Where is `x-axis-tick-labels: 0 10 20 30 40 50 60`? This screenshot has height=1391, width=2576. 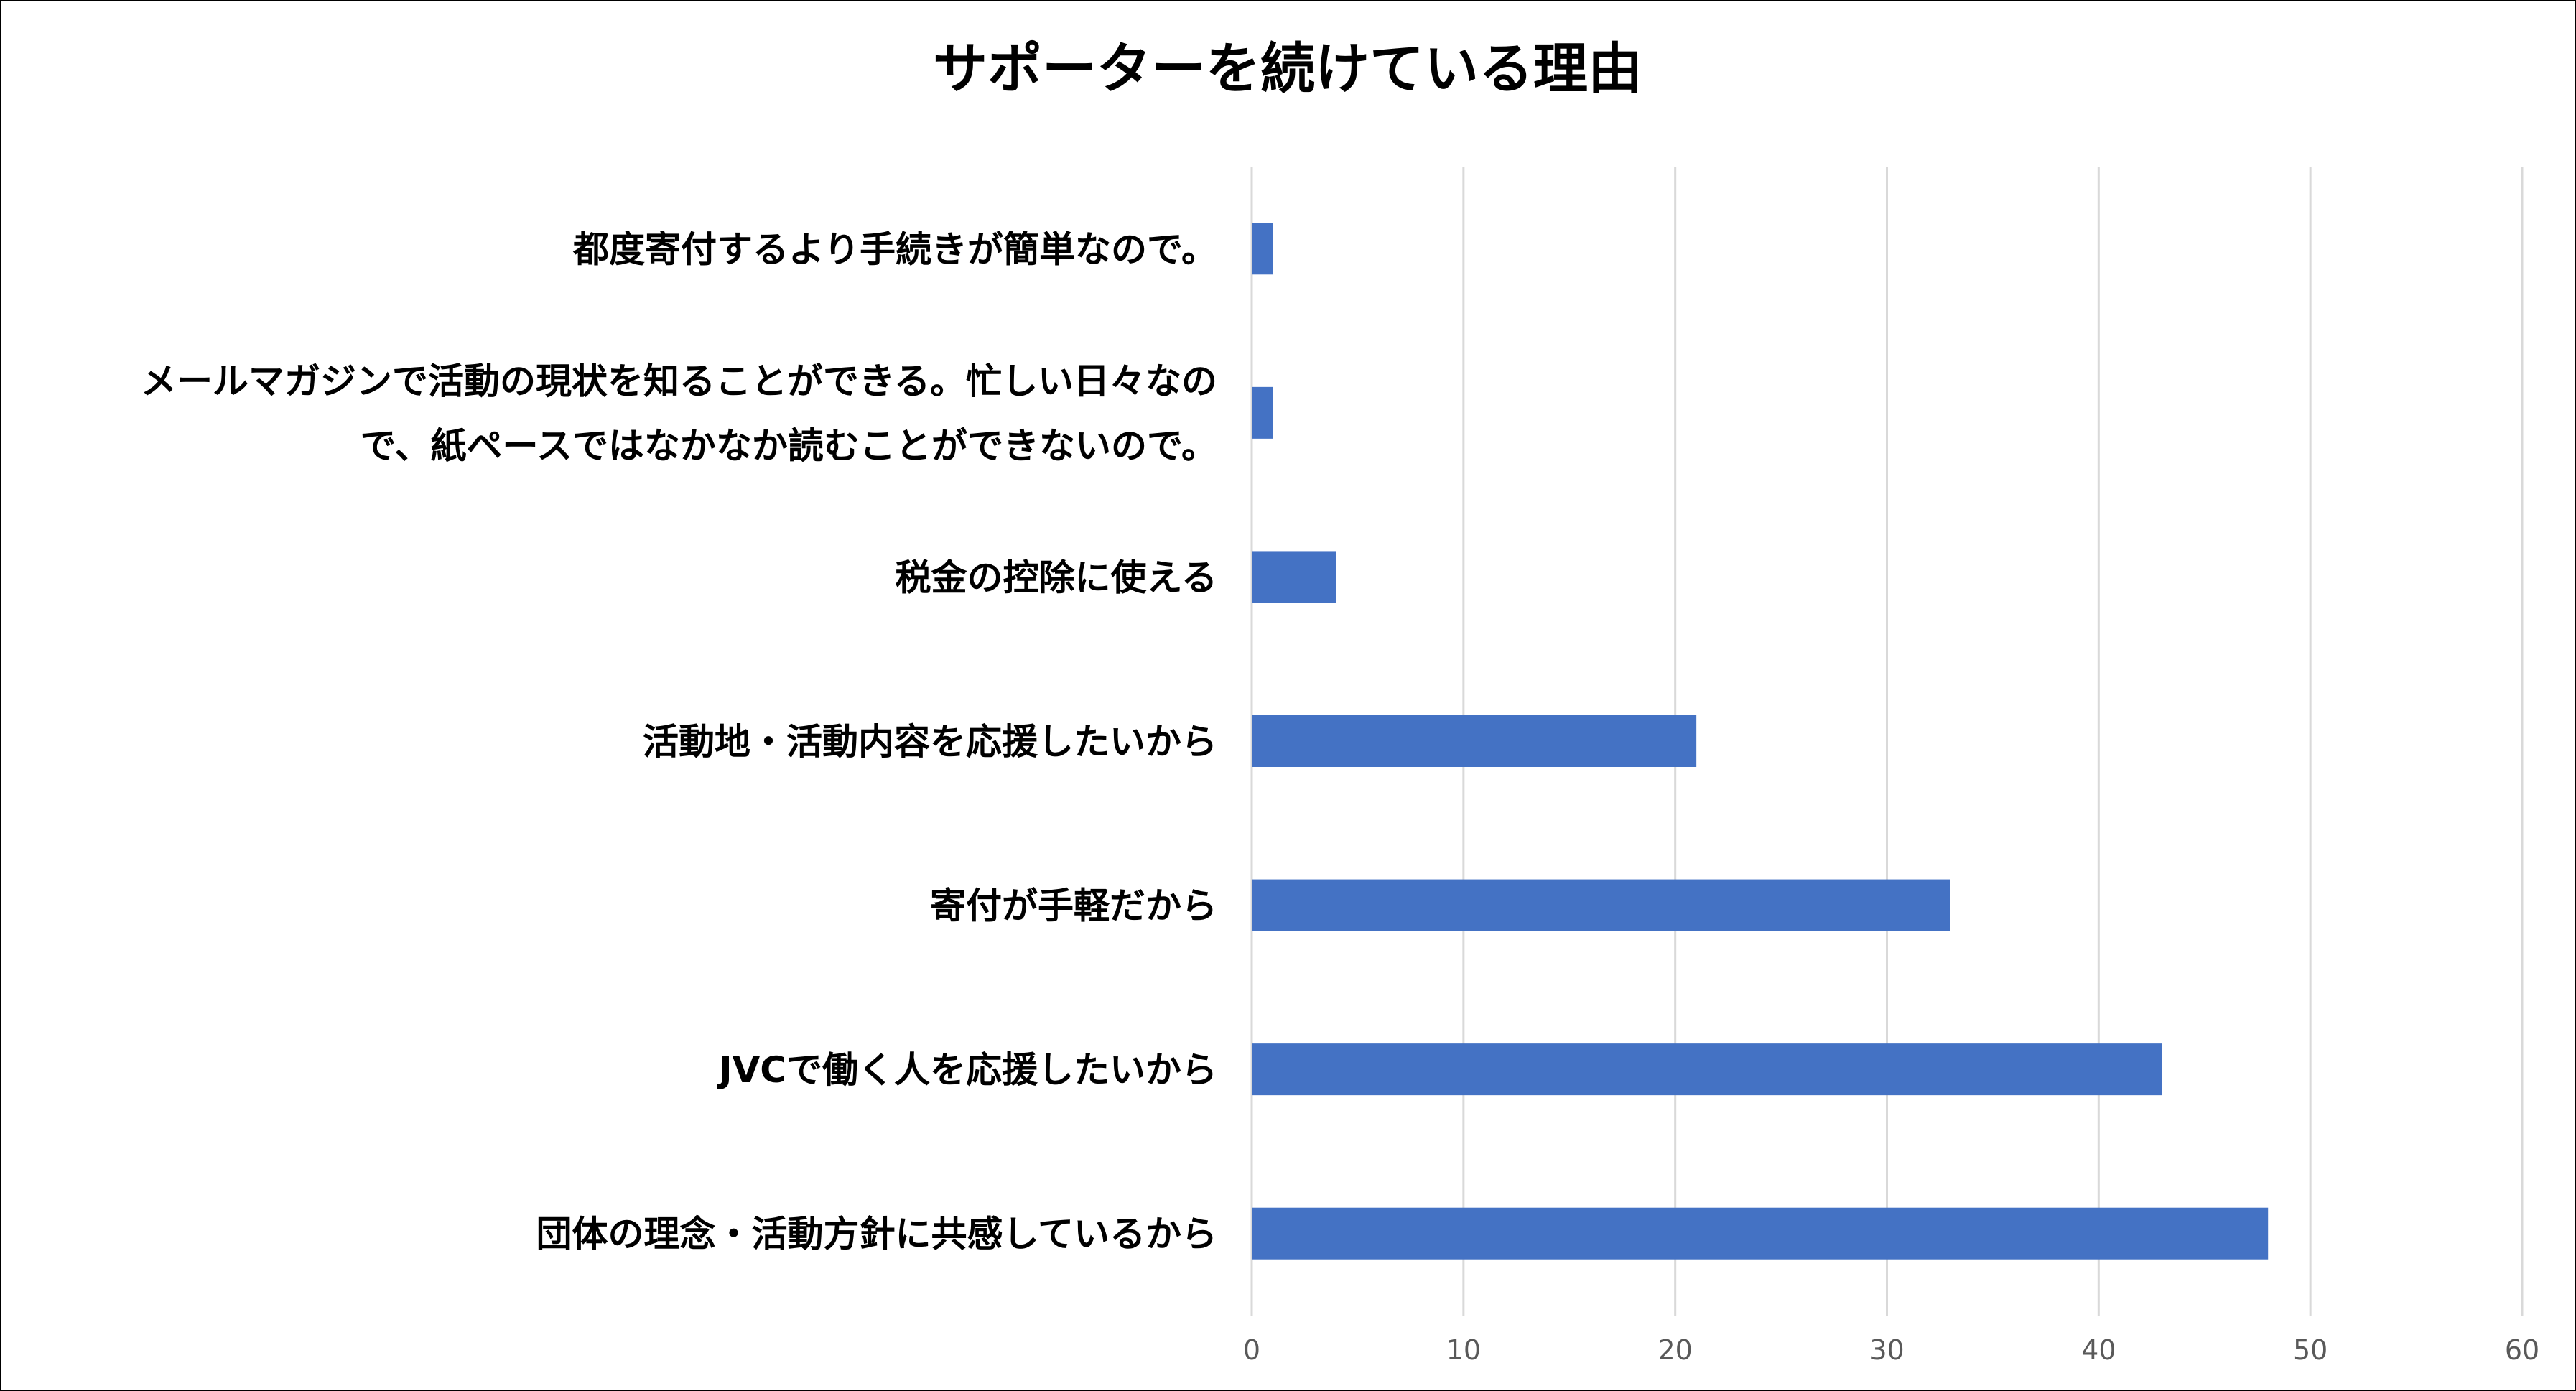 x-axis-tick-labels: 0 10 20 30 40 50 60 is located at coordinates (1891, 1350).